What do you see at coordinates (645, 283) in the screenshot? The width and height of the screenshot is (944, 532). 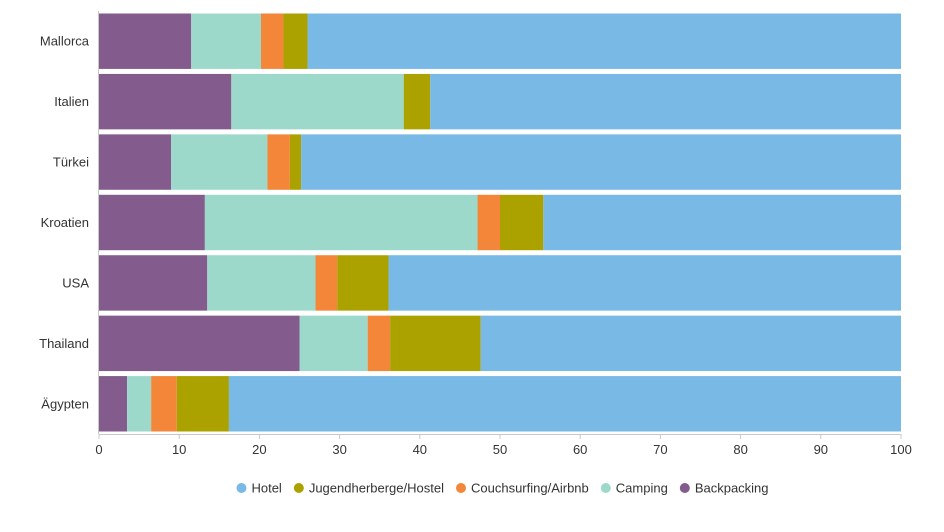 I see `bar-usa-hotel` at bounding box center [645, 283].